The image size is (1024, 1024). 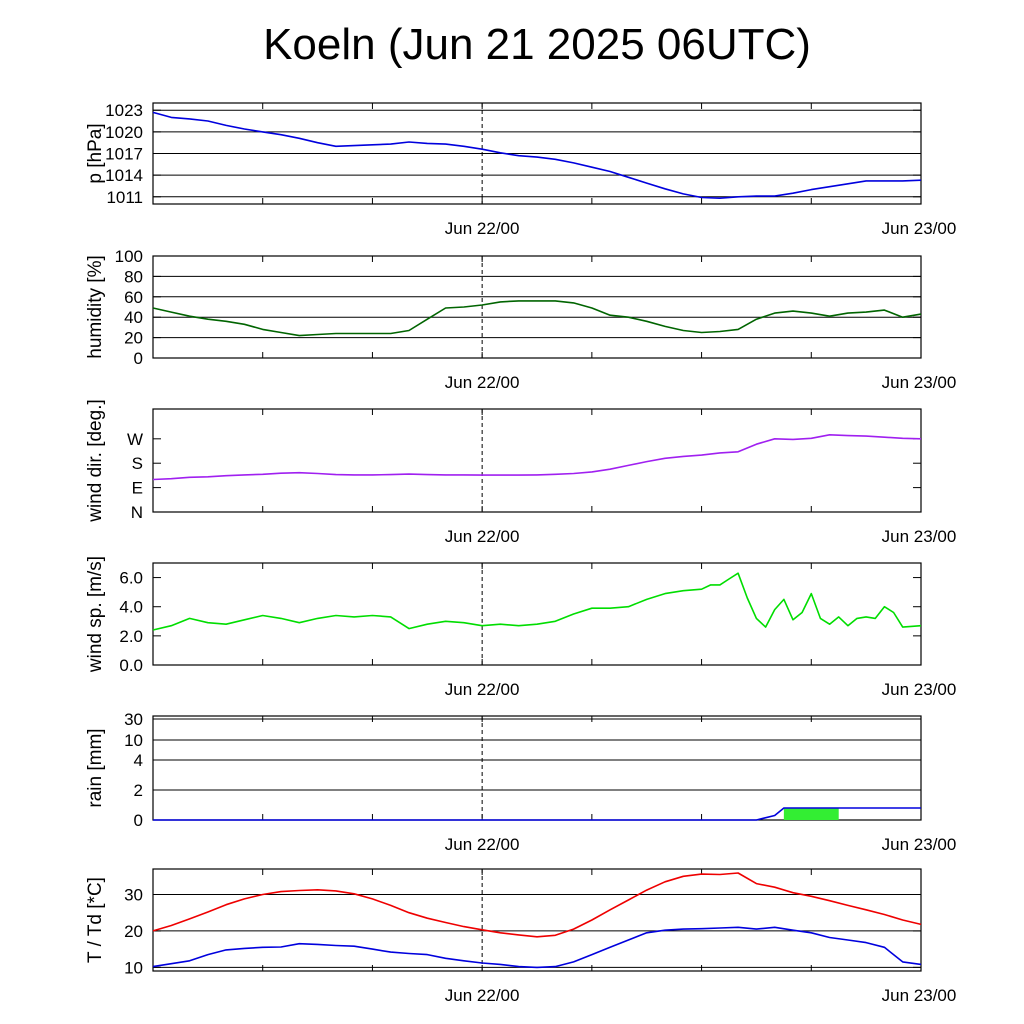 What do you see at coordinates (482, 382) in the screenshot?
I see `humidity-xtick-label: Jun 22/00` at bounding box center [482, 382].